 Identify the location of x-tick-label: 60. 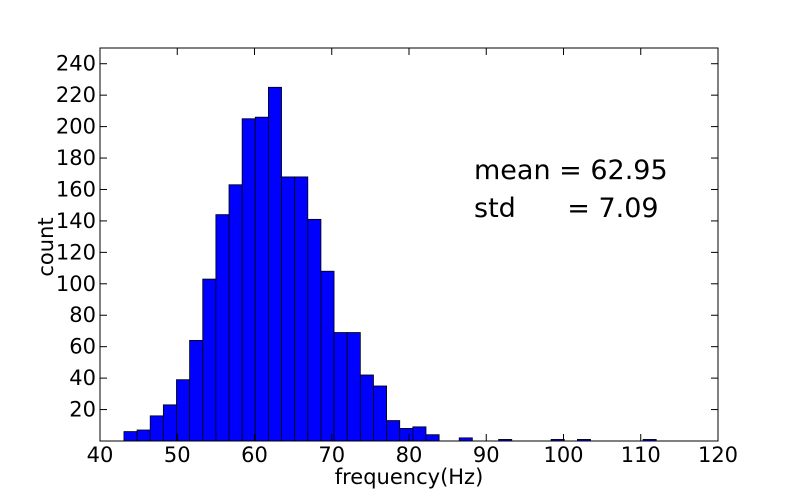
(254, 455).